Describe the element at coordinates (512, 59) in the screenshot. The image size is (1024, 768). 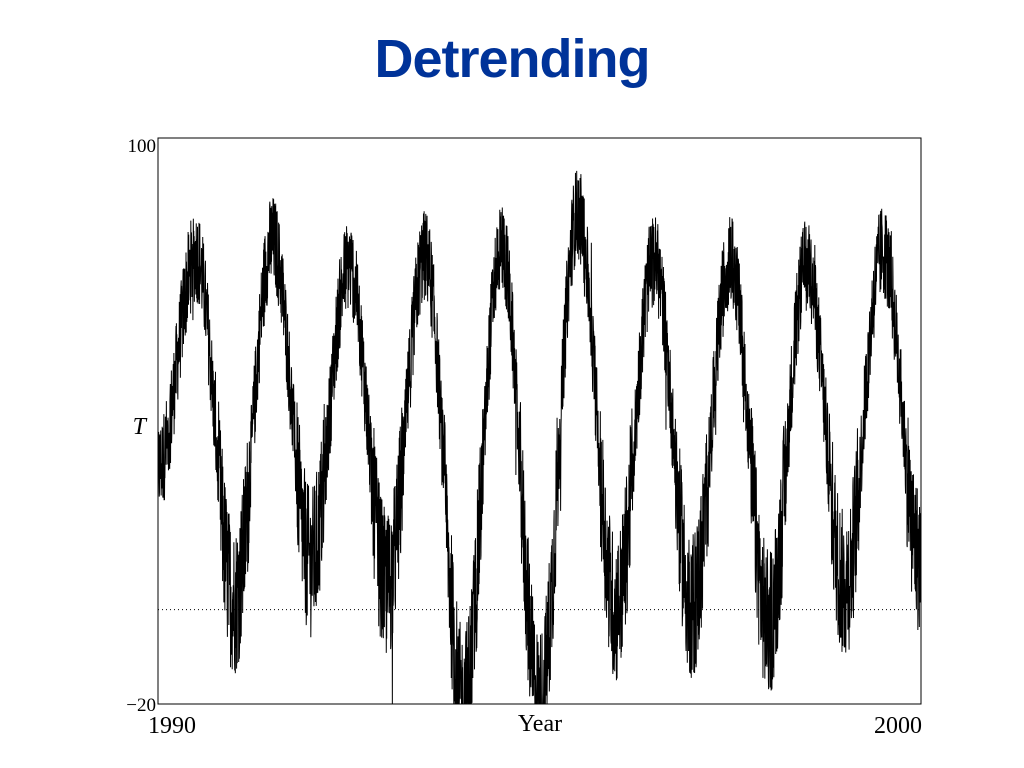
I see `slide-title: Detrending` at that location.